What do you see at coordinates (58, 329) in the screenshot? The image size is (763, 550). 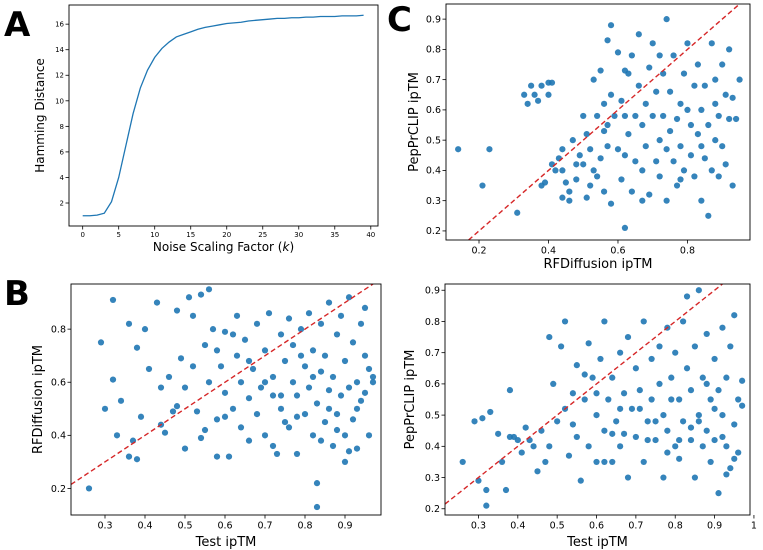 I see `y-tick-label: 0.8` at bounding box center [58, 329].